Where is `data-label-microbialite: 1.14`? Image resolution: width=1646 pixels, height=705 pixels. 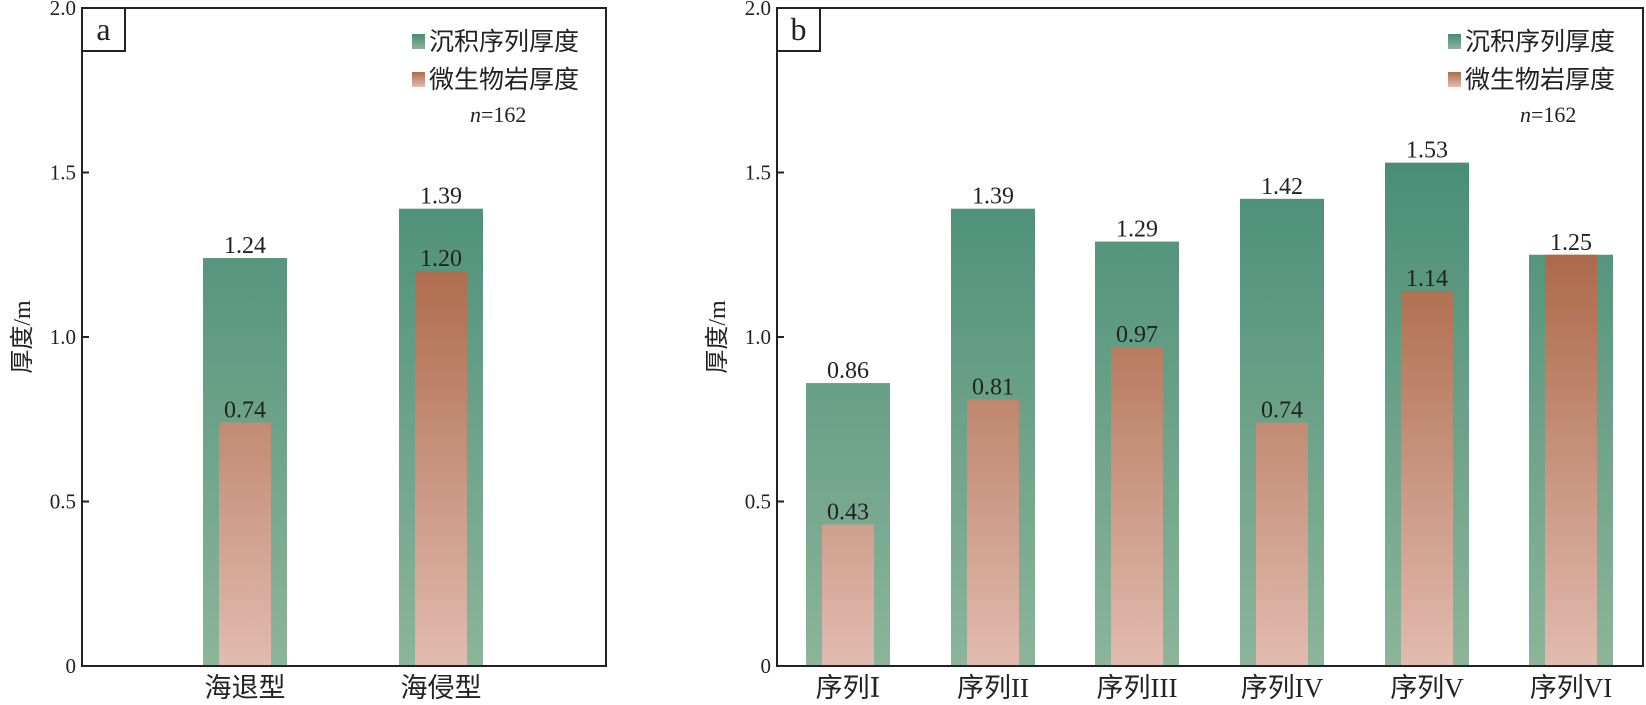
data-label-microbialite: 1.14 is located at coordinates (1427, 279).